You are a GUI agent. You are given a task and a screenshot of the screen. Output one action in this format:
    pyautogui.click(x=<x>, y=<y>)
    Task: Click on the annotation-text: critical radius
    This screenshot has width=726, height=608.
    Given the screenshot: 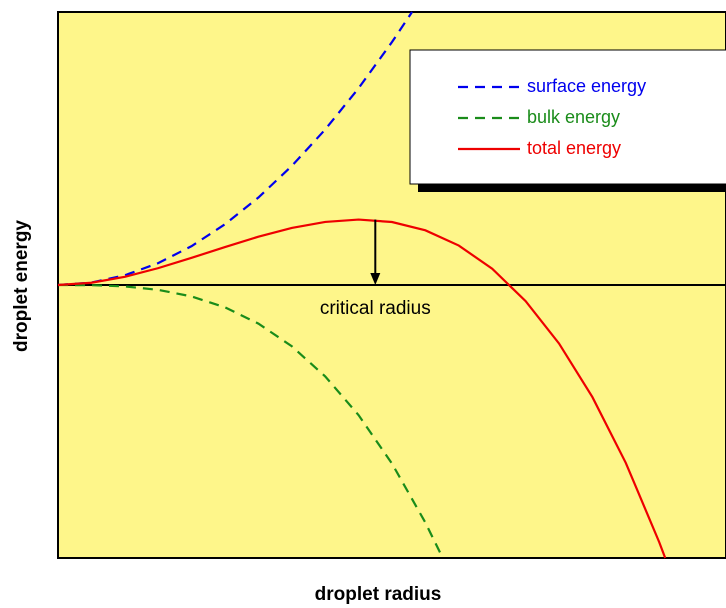 What is the action you would take?
    pyautogui.click(x=375, y=308)
    